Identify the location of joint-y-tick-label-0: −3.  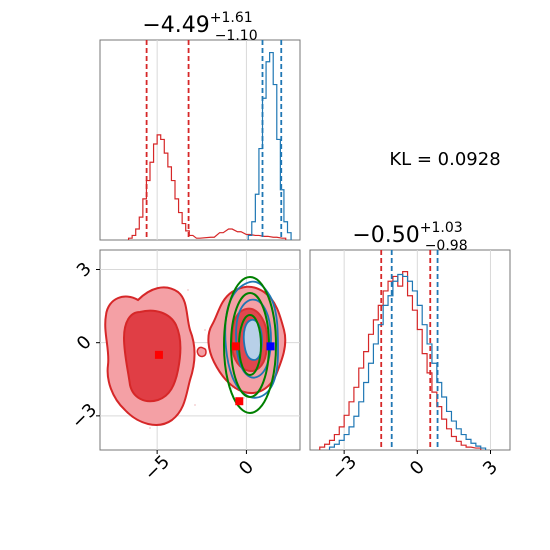
(85, 416).